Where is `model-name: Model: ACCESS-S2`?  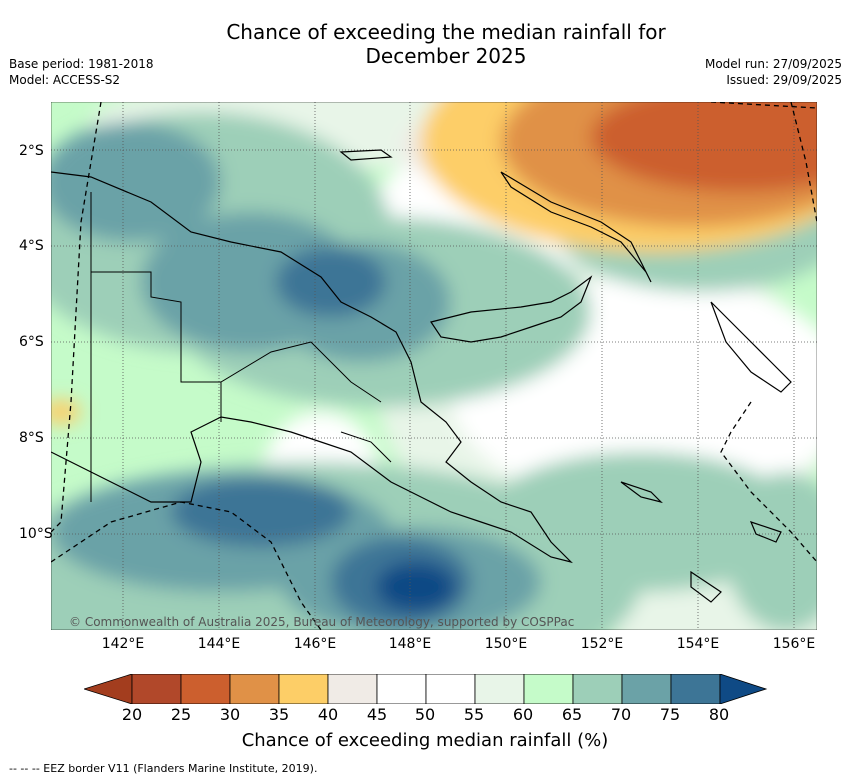 model-name: Model: ACCESS-S2 is located at coordinates (65, 80).